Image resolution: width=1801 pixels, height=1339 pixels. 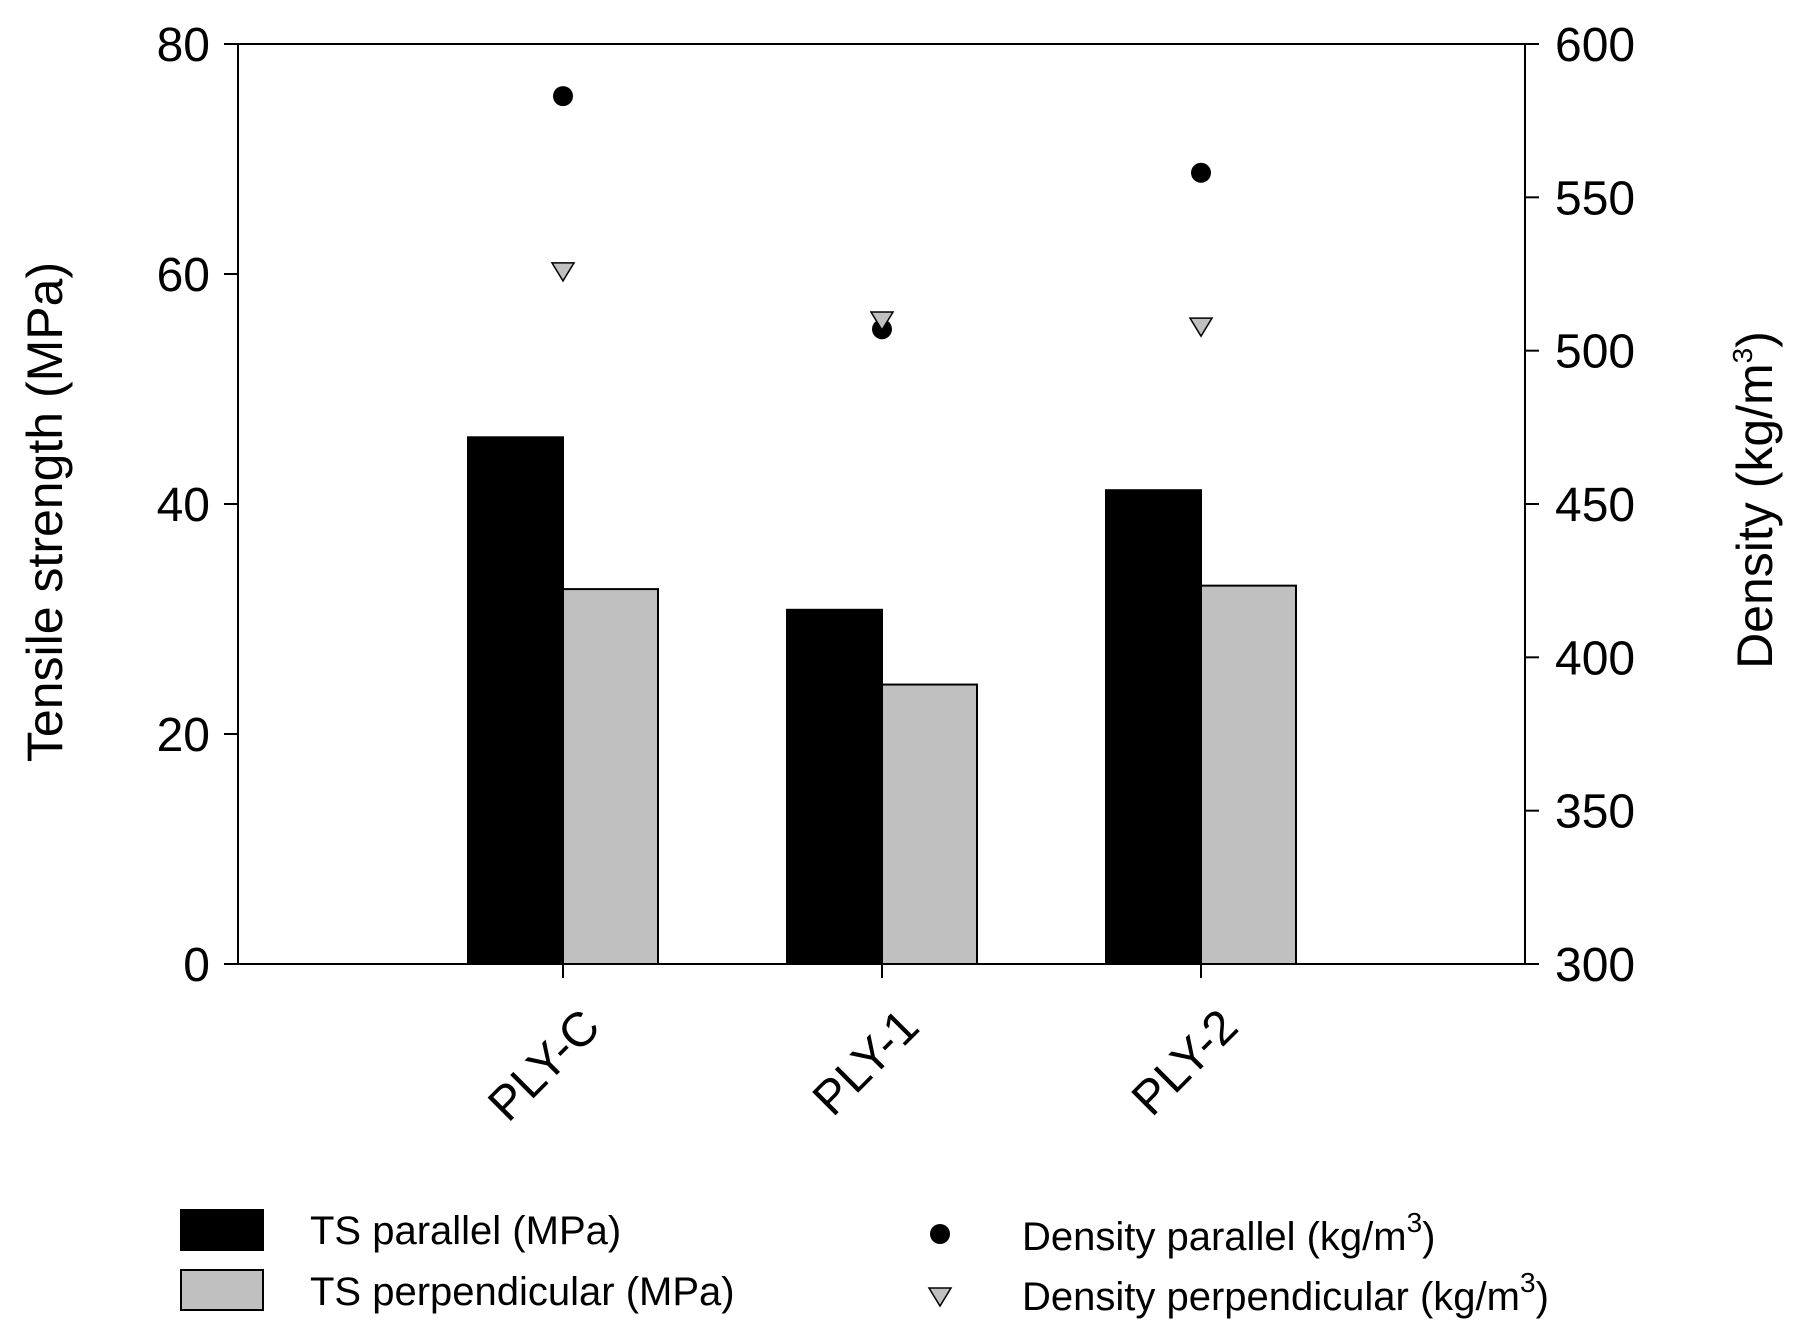 I want to click on y-axis-title: Tensile strength (MPa), so click(x=45, y=512).